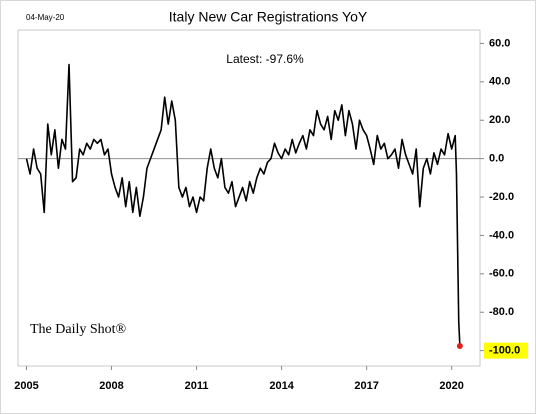  I want to click on source: The Daily Shot®, so click(78, 329).